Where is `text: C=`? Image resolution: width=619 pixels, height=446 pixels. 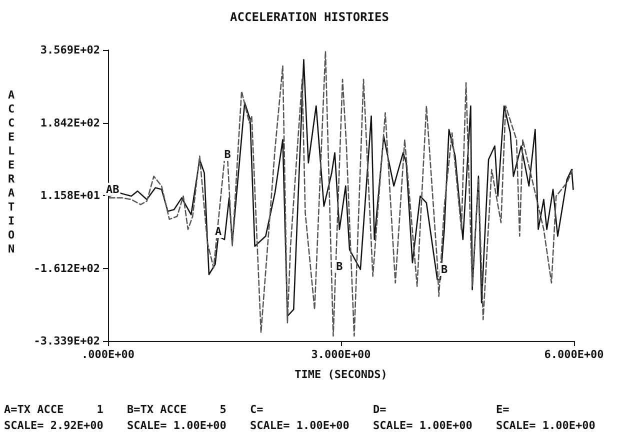
text: C= is located at coordinates (257, 409).